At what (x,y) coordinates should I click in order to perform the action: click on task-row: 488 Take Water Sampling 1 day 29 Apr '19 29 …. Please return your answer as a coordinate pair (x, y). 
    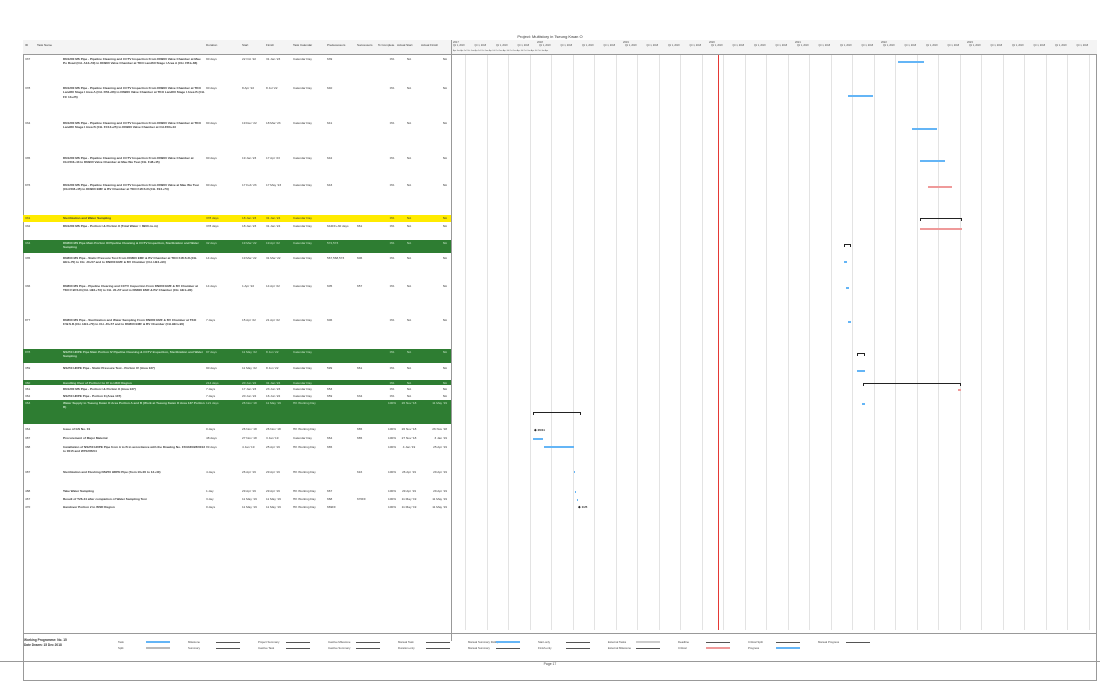
    Looking at the image, I should click on (237, 491).